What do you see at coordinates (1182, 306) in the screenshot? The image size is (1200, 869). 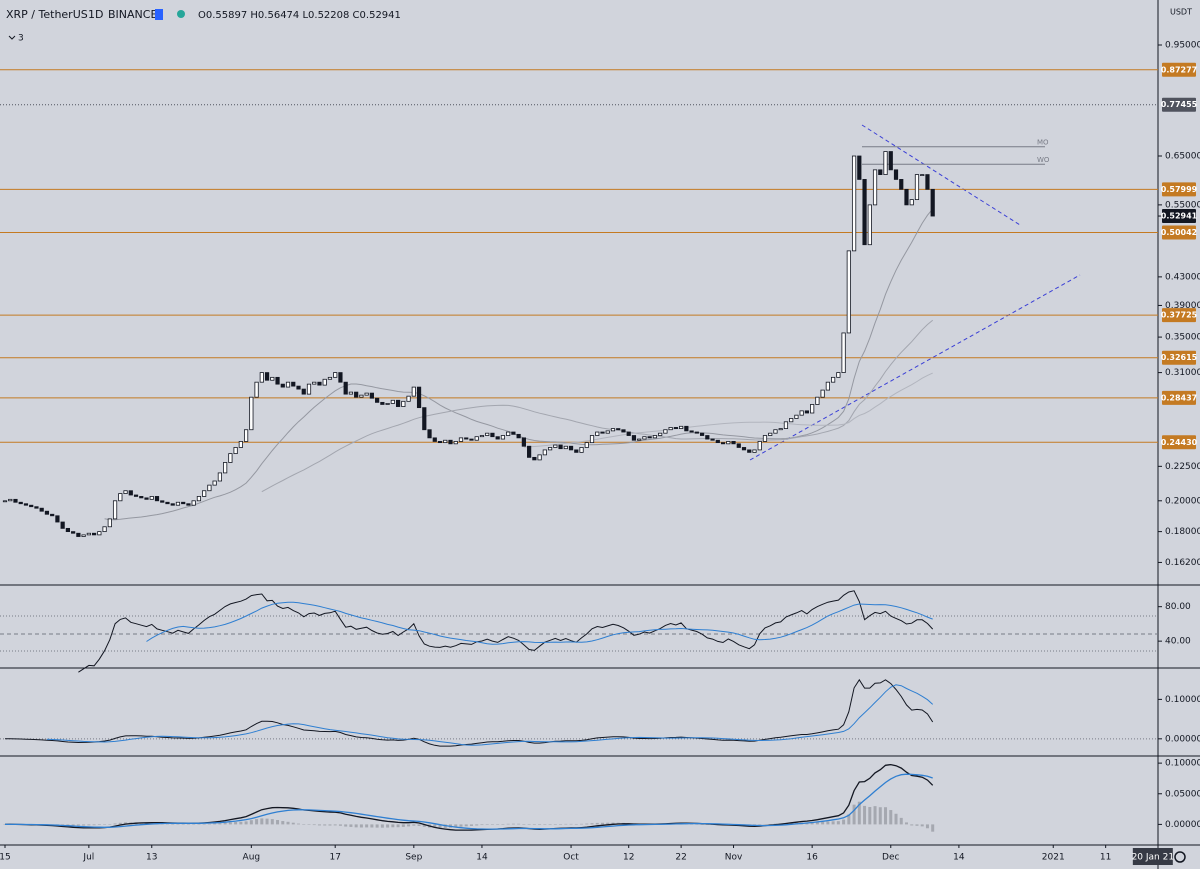 I see `y-tick-label: 0.39000` at bounding box center [1182, 306].